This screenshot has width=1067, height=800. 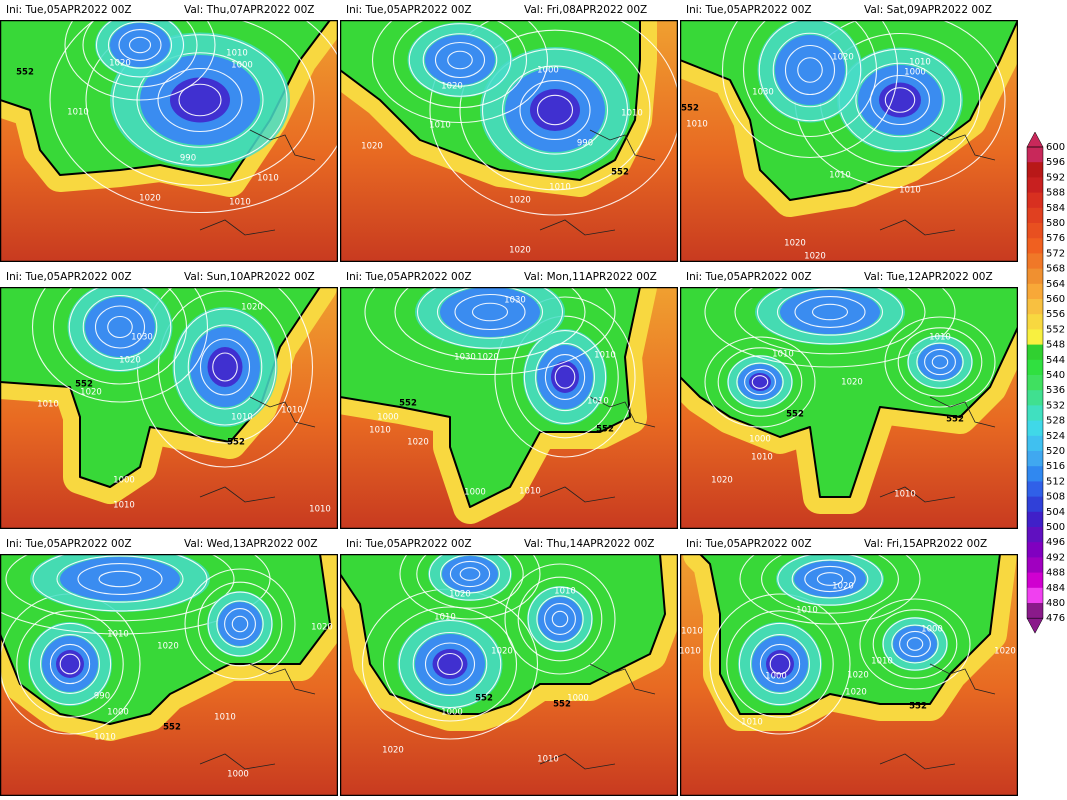 I want to click on colorbar-label: 548, so click(x=1055, y=345).